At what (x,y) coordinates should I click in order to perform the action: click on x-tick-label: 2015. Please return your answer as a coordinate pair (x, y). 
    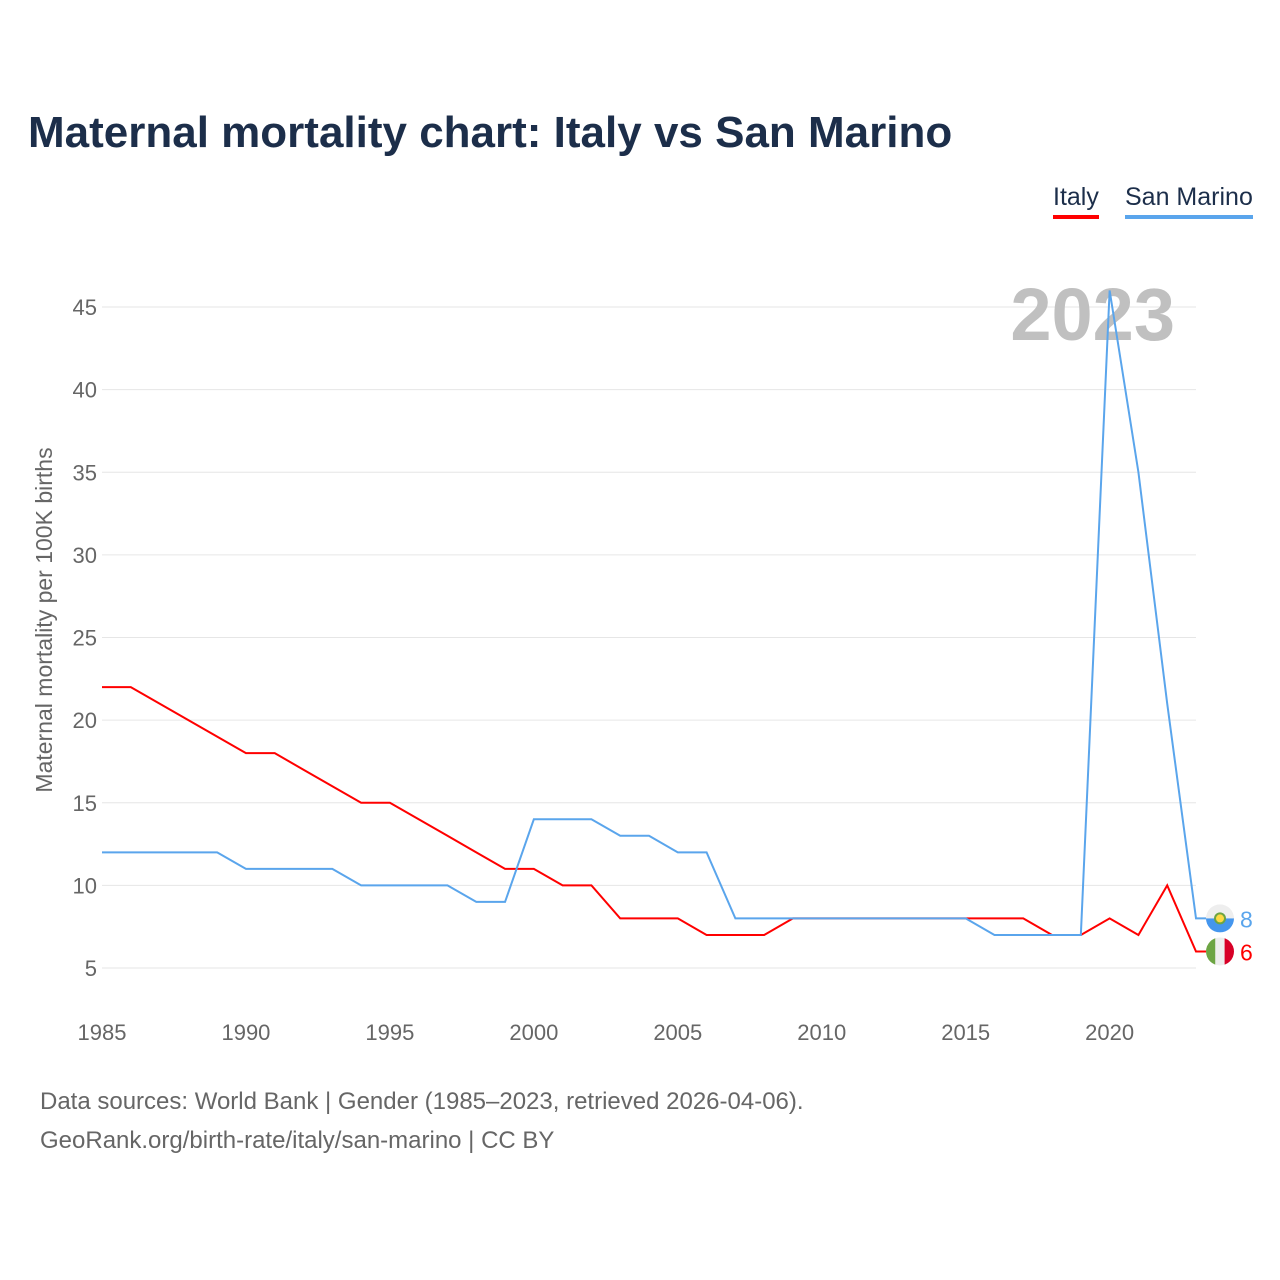
    Looking at the image, I should click on (965, 1032).